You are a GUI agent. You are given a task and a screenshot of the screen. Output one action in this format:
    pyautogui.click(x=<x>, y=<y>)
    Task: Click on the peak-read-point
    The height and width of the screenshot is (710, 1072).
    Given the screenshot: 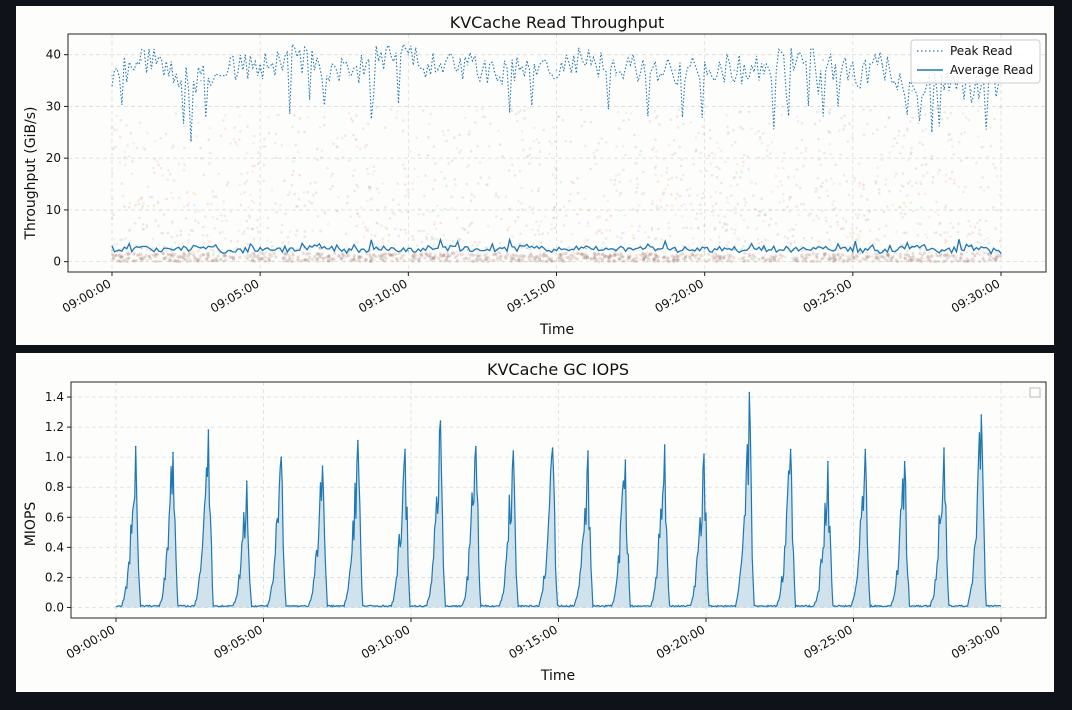 What is the action you would take?
    pyautogui.click(x=408, y=54)
    